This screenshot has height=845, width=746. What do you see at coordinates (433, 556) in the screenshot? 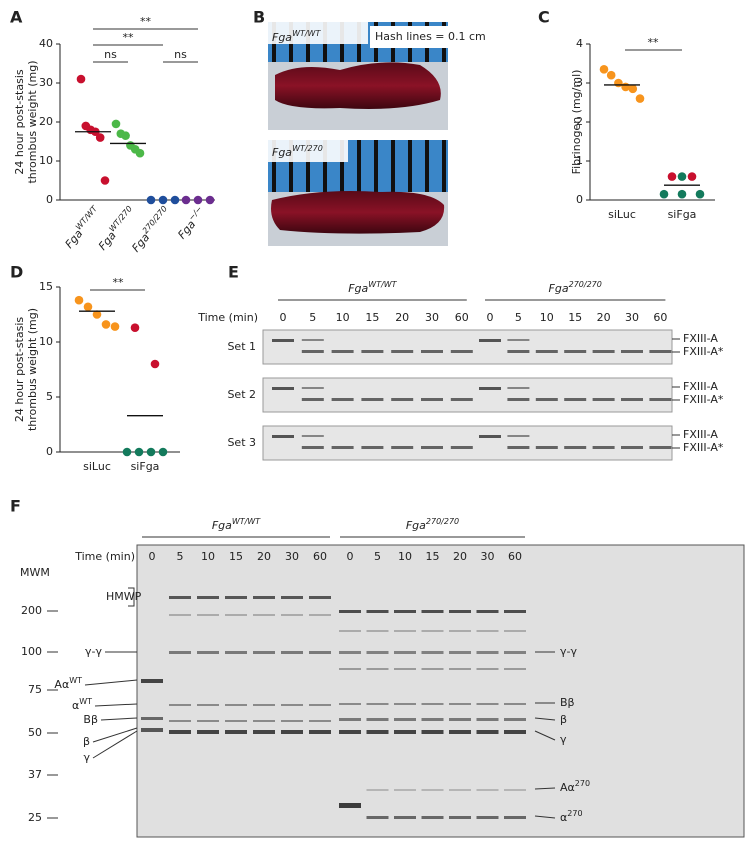
I see `time-label: 15` at bounding box center [433, 556].